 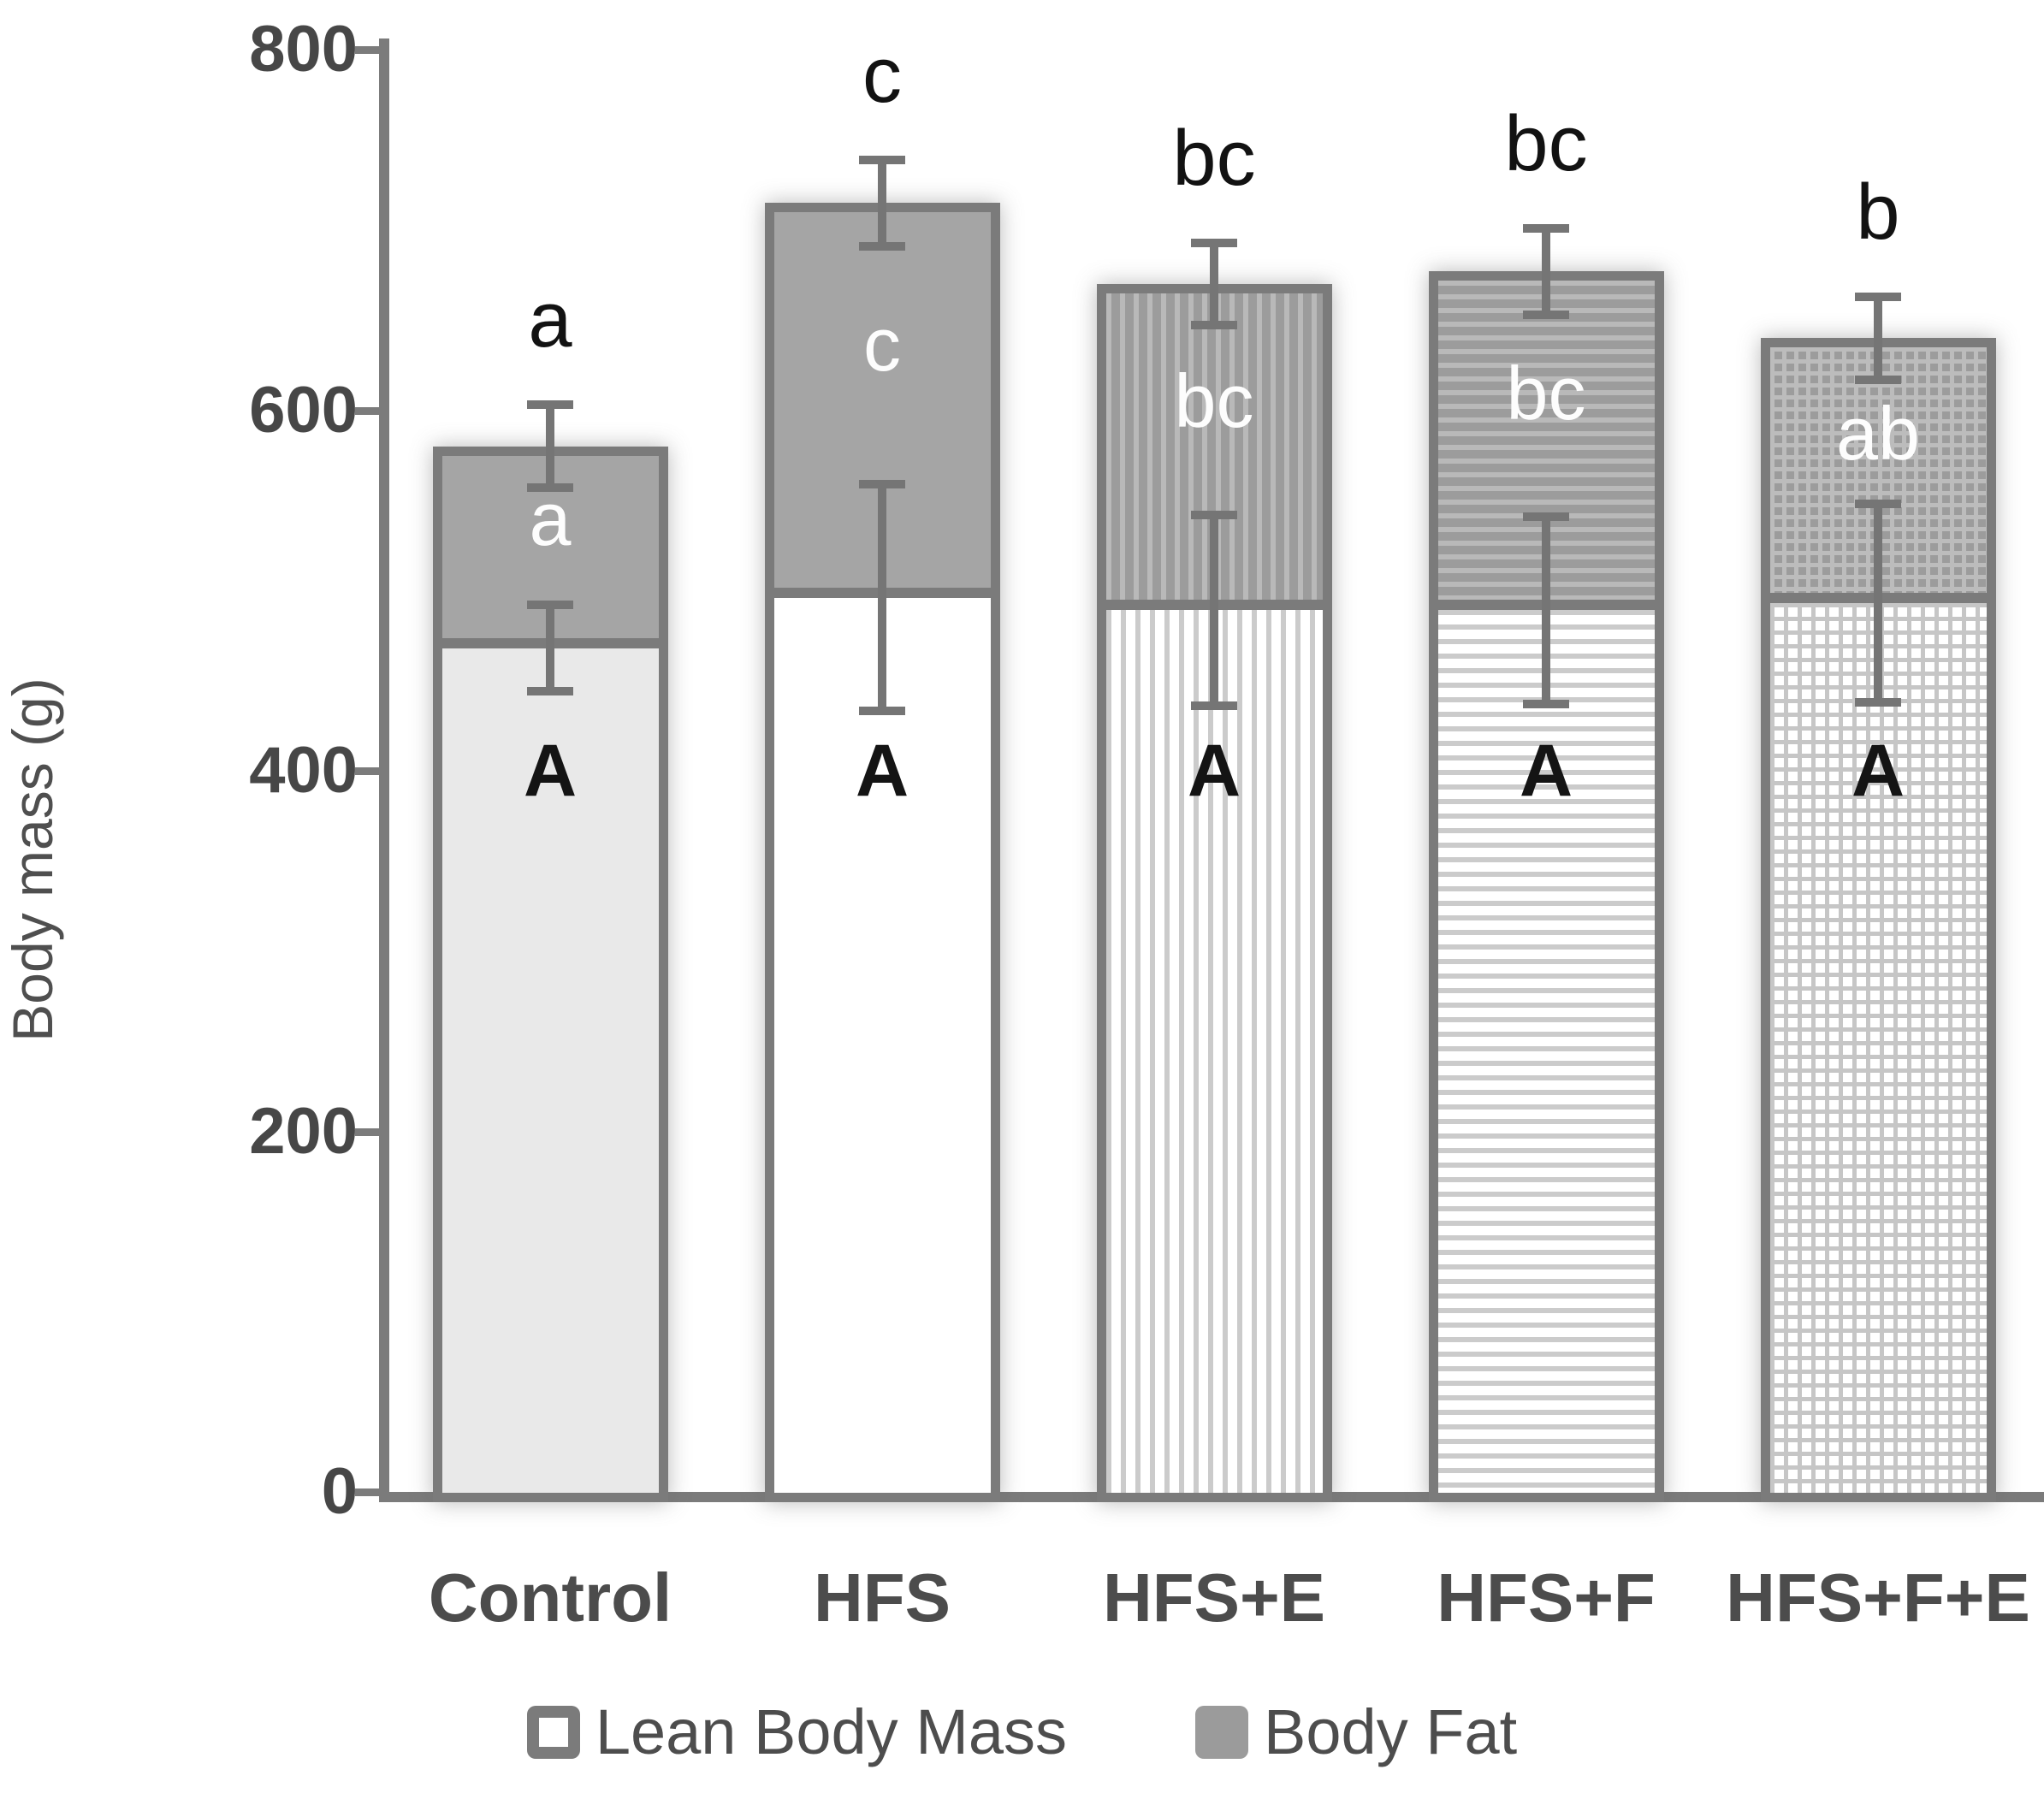 What do you see at coordinates (1878, 433) in the screenshot?
I see `sig-letter-body-fat: ab` at bounding box center [1878, 433].